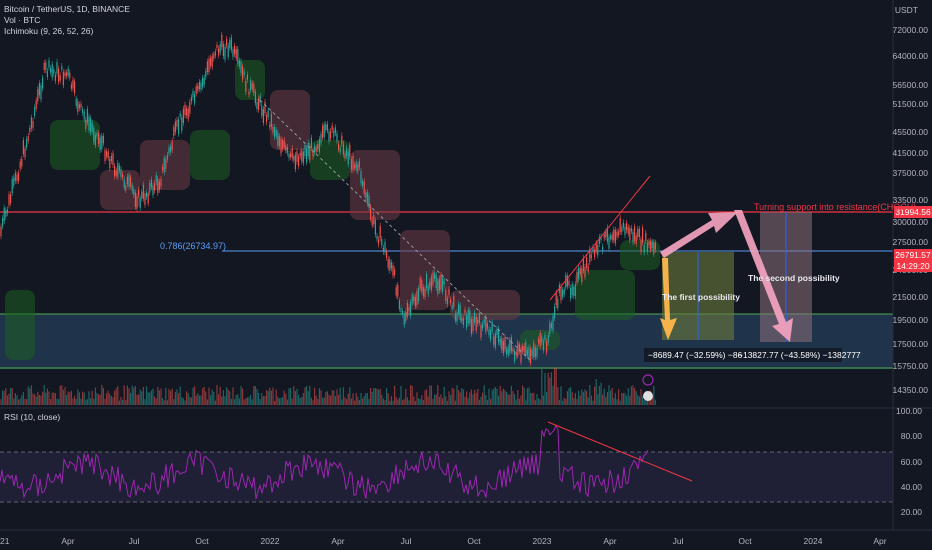  Describe the element at coordinates (32, 417) in the screenshot. I see `rsi-title: RSI (10, close)` at that location.